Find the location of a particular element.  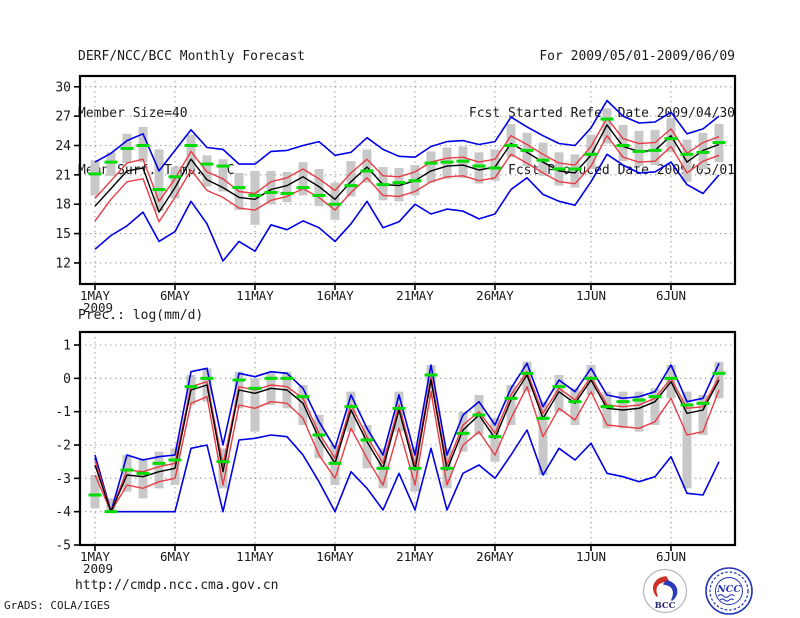

series-reference-dashes is located at coordinates (407, 161).